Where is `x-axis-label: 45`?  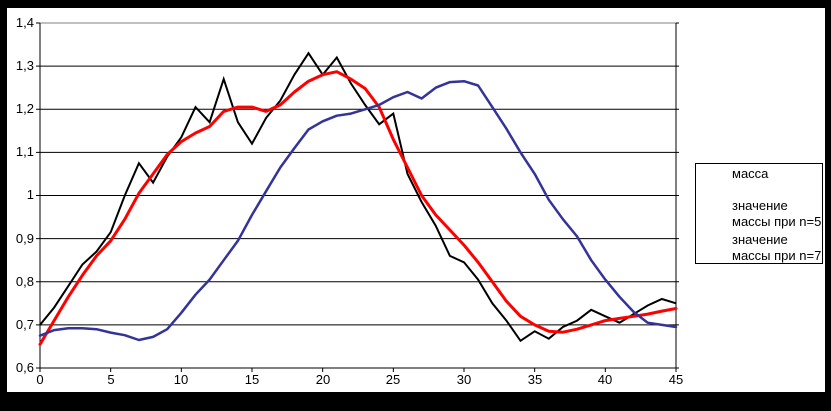
x-axis-label: 45 is located at coordinates (676, 379).